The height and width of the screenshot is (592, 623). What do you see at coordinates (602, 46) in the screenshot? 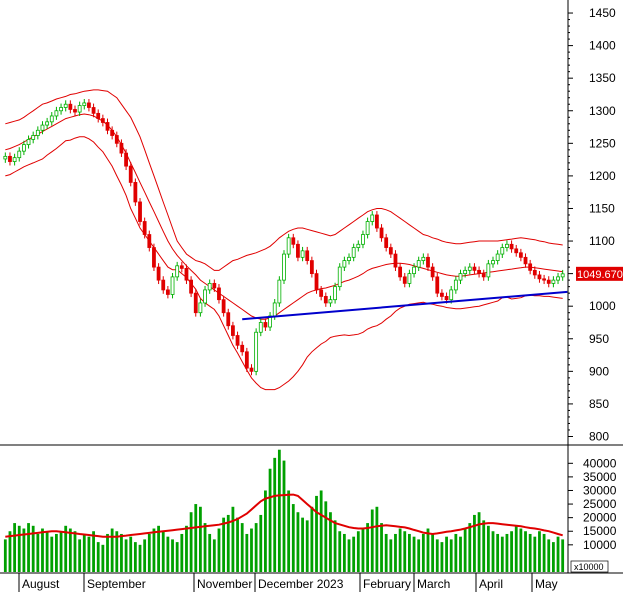
I see `price-tick-label: 1400` at bounding box center [602, 46].